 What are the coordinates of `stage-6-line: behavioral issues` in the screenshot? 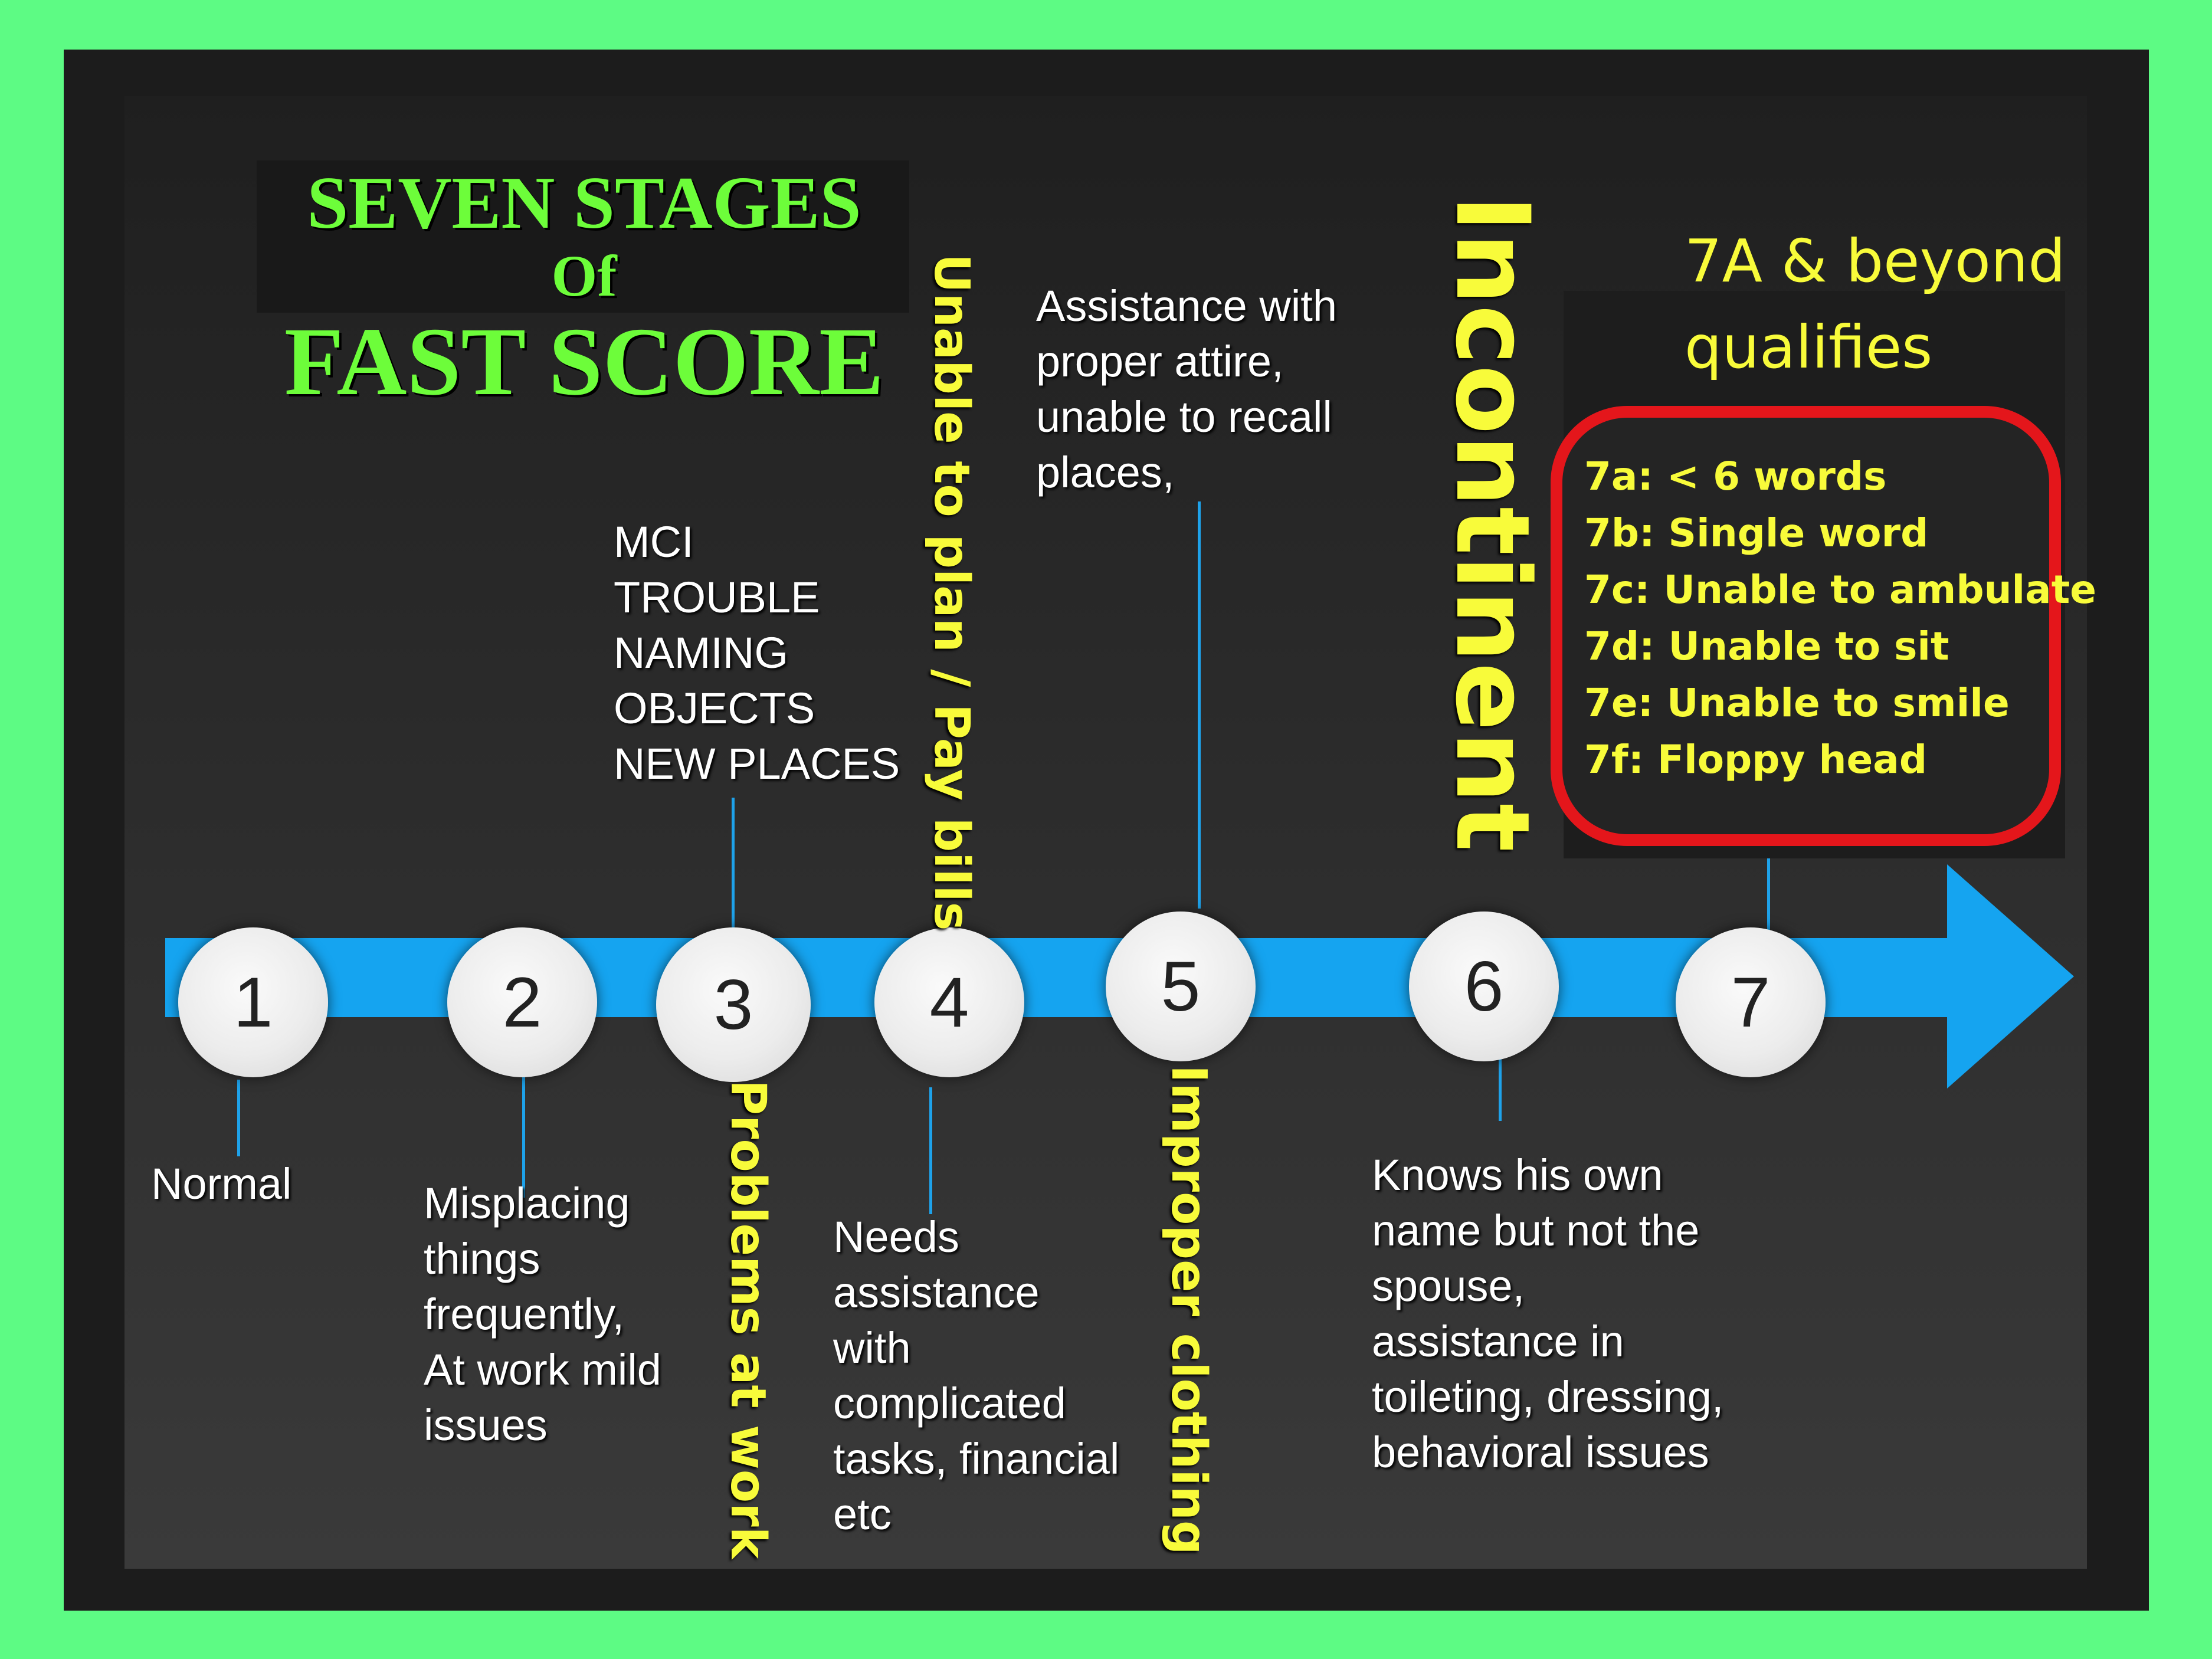 It's located at (1540, 1453).